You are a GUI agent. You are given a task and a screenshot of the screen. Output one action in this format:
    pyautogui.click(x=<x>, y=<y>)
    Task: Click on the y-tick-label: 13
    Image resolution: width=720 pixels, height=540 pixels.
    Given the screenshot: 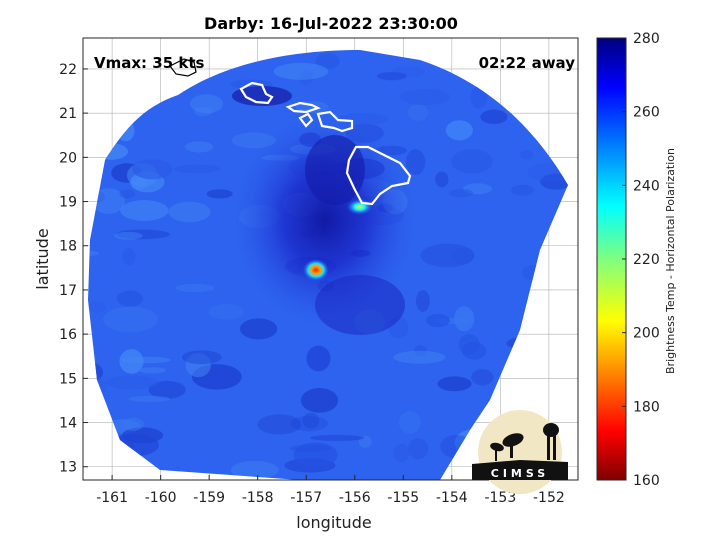 What is the action you would take?
    pyautogui.click(x=68, y=468)
    